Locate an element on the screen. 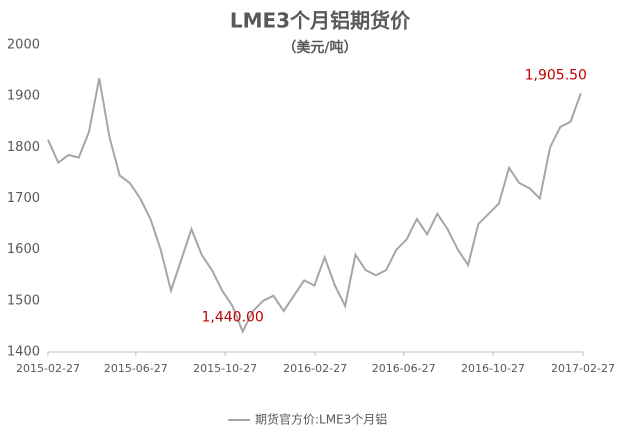 The image size is (640, 442). y-tick-label: 1900 is located at coordinates (23, 96).